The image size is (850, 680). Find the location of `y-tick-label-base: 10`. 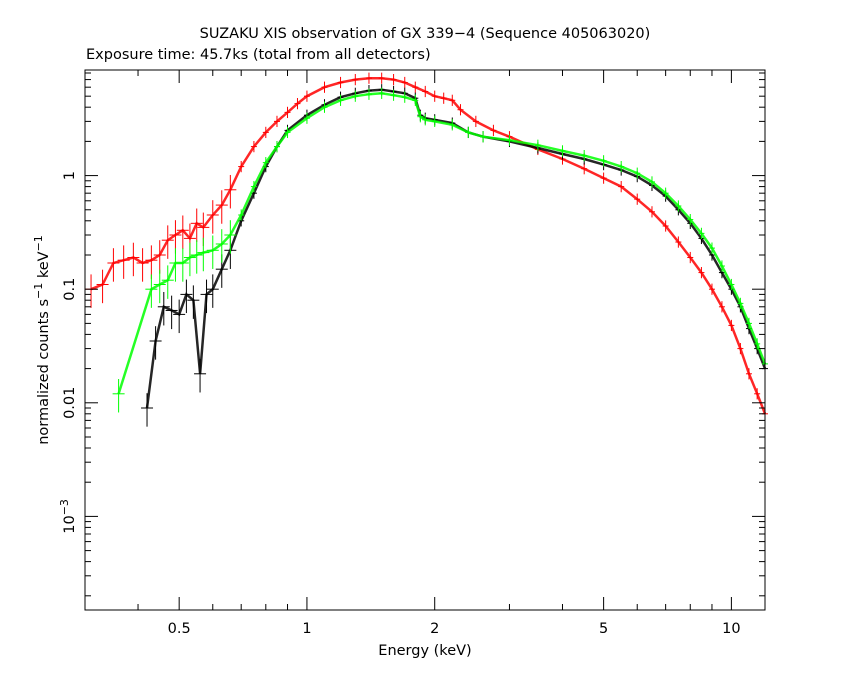

y-tick-label-base: 10 is located at coordinates (70, 524).